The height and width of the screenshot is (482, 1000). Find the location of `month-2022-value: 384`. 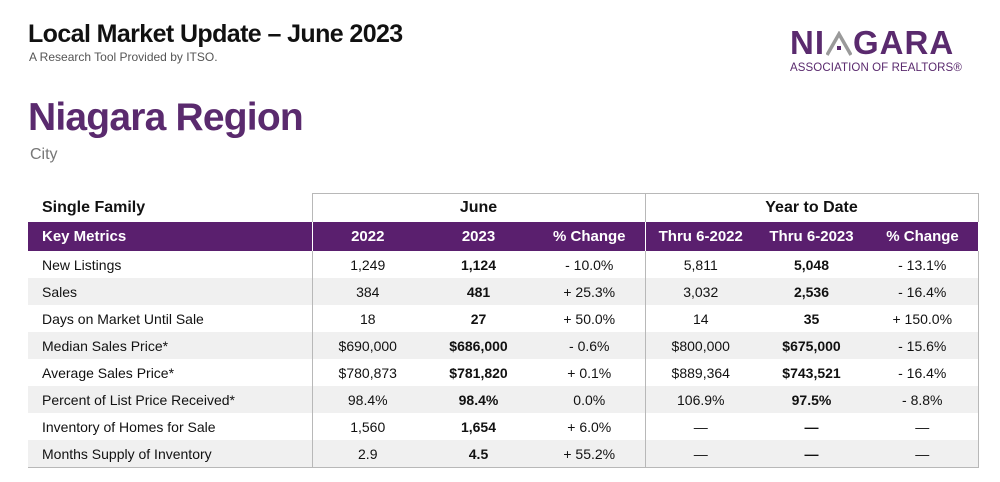

month-2022-value: 384 is located at coordinates (367, 291).